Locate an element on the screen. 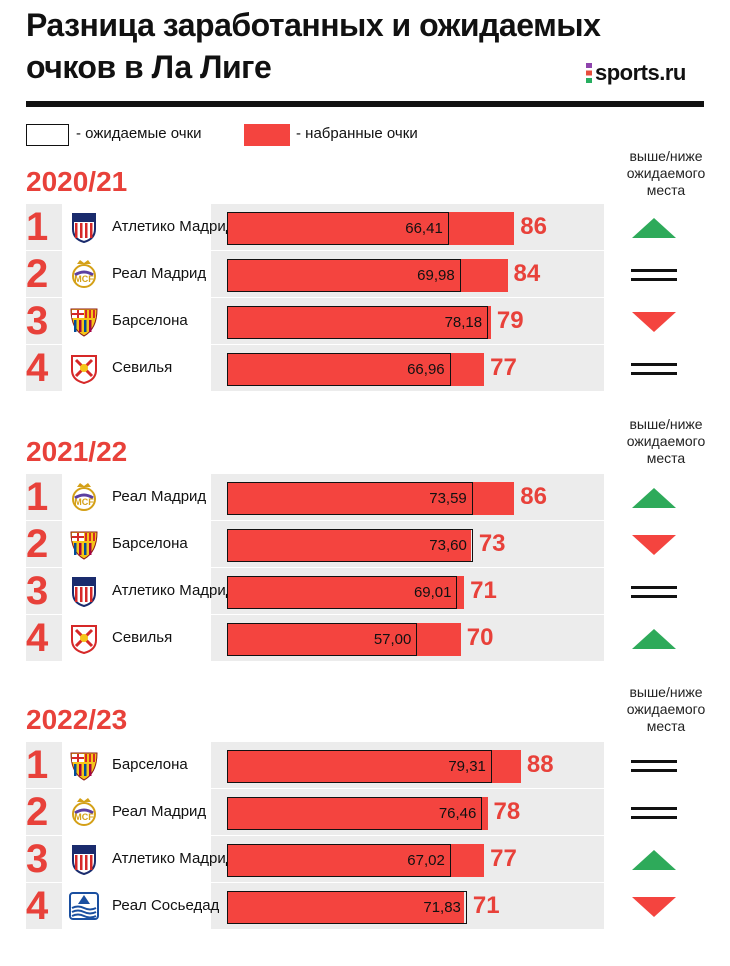 The image size is (730, 966). brand-name: sports.ru is located at coordinates (640, 72).